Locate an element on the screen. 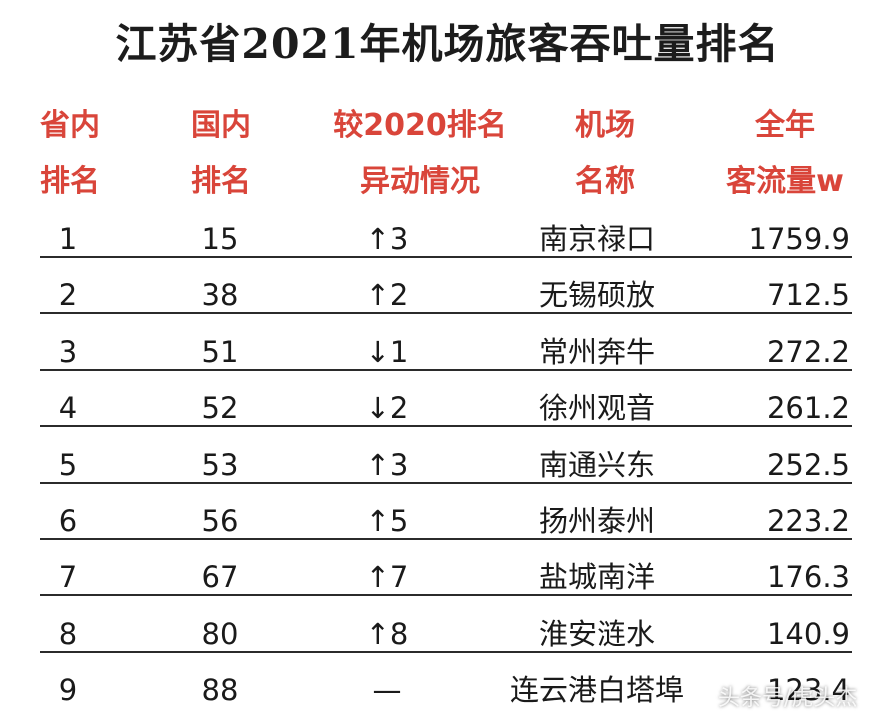 The width and height of the screenshot is (895, 716). header-national-rank: 国内 排名 is located at coordinates (221, 154).